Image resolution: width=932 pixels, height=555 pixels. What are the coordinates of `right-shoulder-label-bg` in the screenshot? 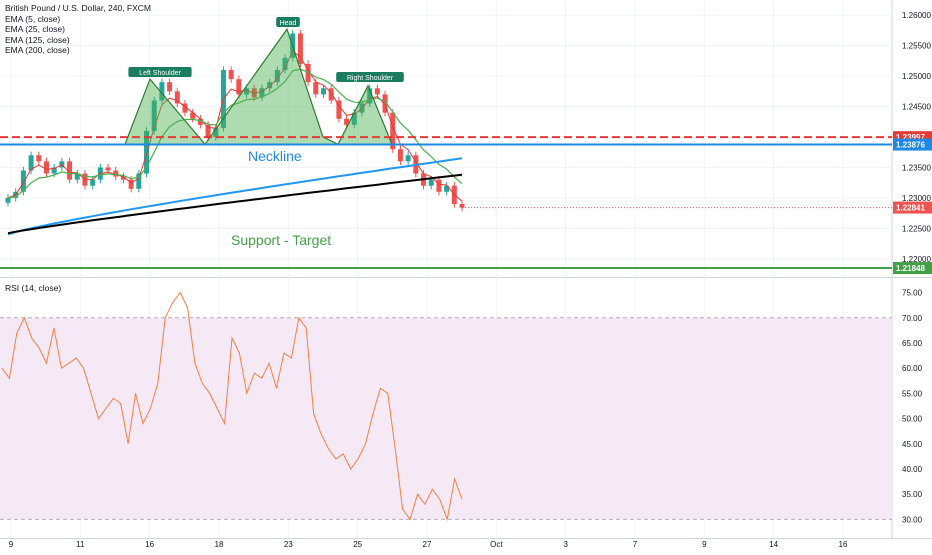 It's located at (370, 77).